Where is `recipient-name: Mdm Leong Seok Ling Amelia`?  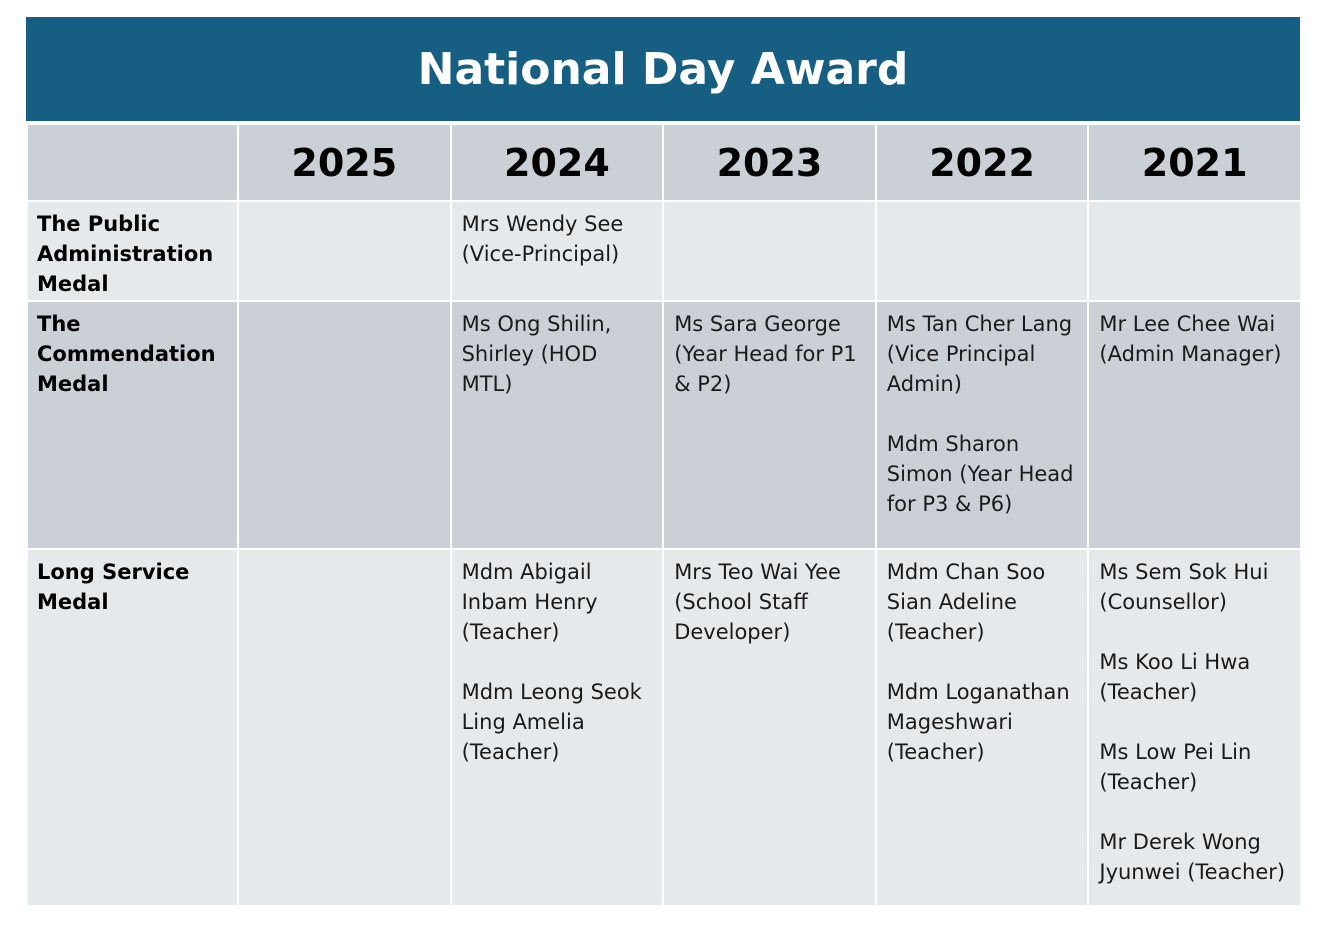
recipient-name: Mdm Leong Seok Ling Amelia is located at coordinates (551, 707).